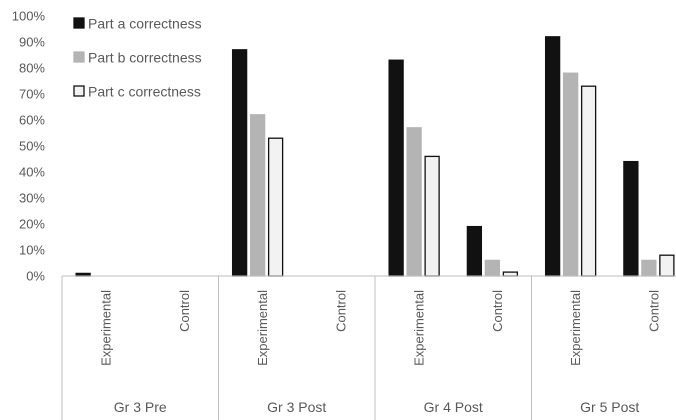  What do you see at coordinates (296, 407) in the screenshot?
I see `group-label: Gr 3 Post` at bounding box center [296, 407].